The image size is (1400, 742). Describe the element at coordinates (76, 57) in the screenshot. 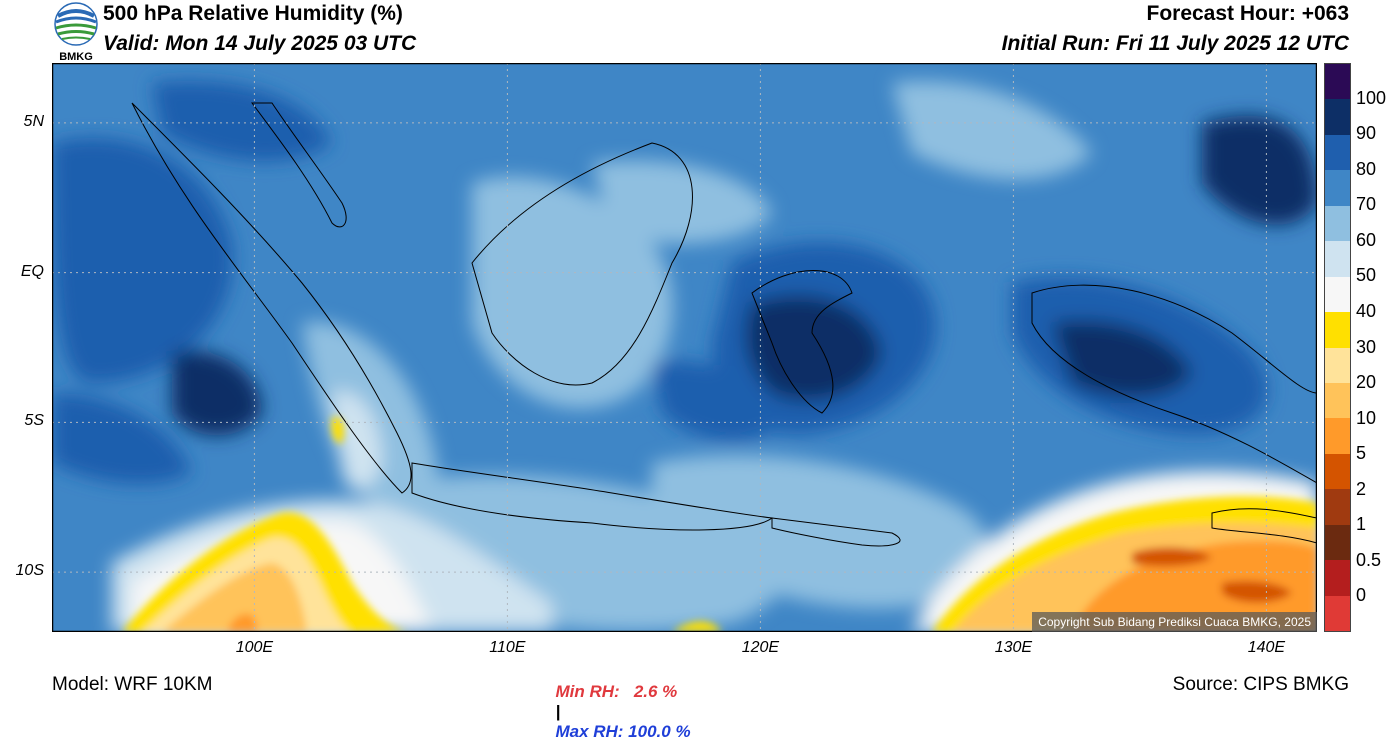

I see `logo-text: BMKG` at that location.